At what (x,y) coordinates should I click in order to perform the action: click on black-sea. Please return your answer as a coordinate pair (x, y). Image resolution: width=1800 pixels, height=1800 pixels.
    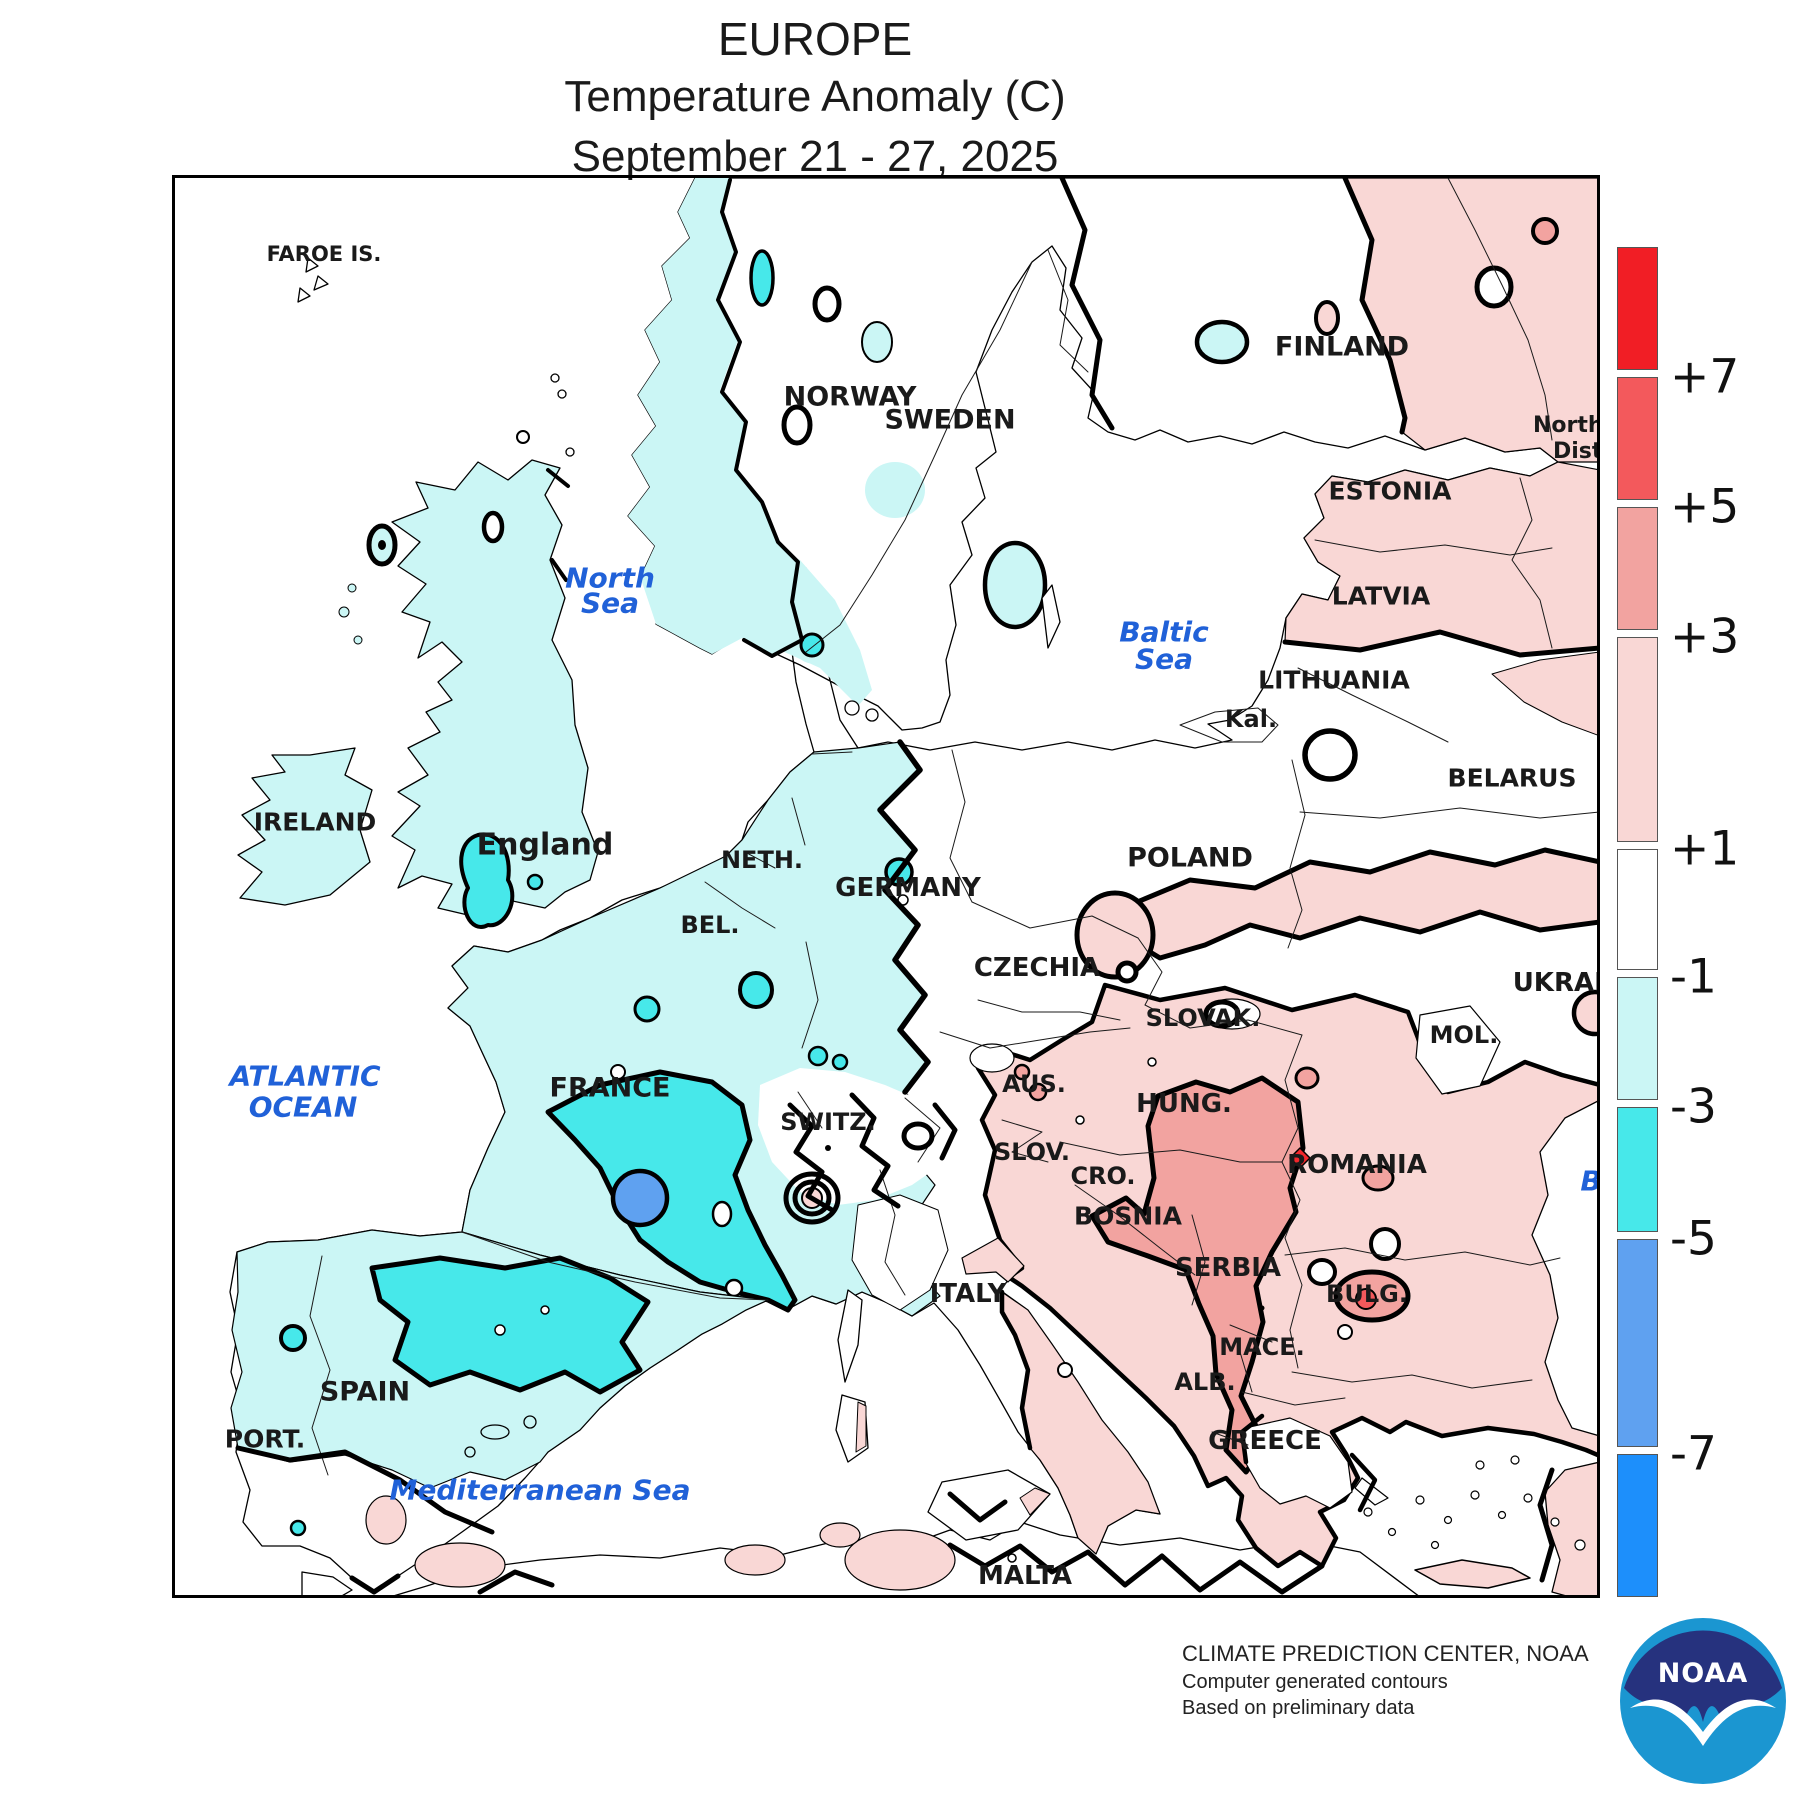
    Looking at the image, I should click on (1564, 1268).